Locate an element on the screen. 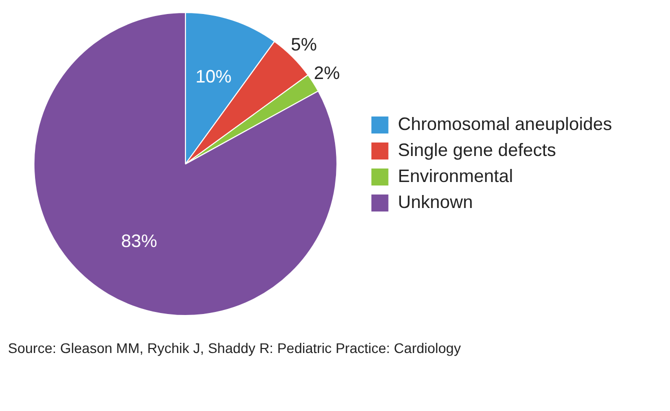 This screenshot has height=411, width=670. data-label: 2% is located at coordinates (327, 73).